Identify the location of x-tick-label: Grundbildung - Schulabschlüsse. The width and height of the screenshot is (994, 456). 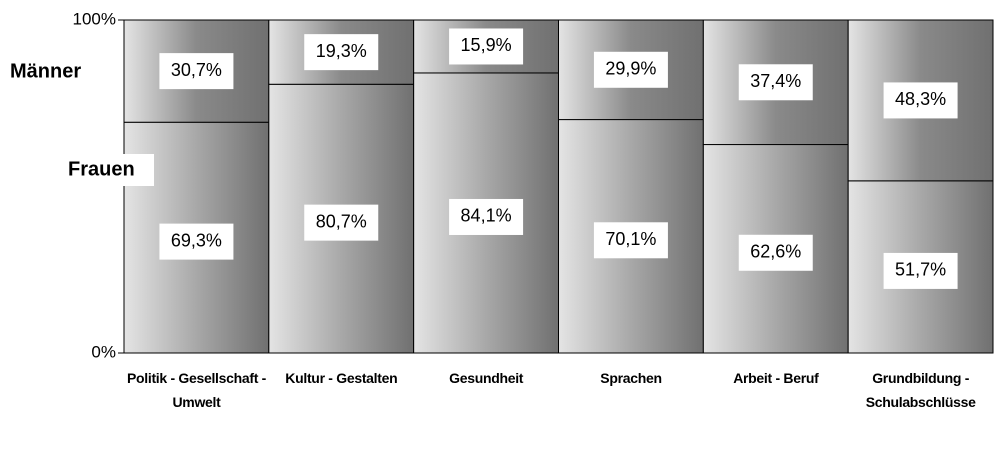
(920, 390).